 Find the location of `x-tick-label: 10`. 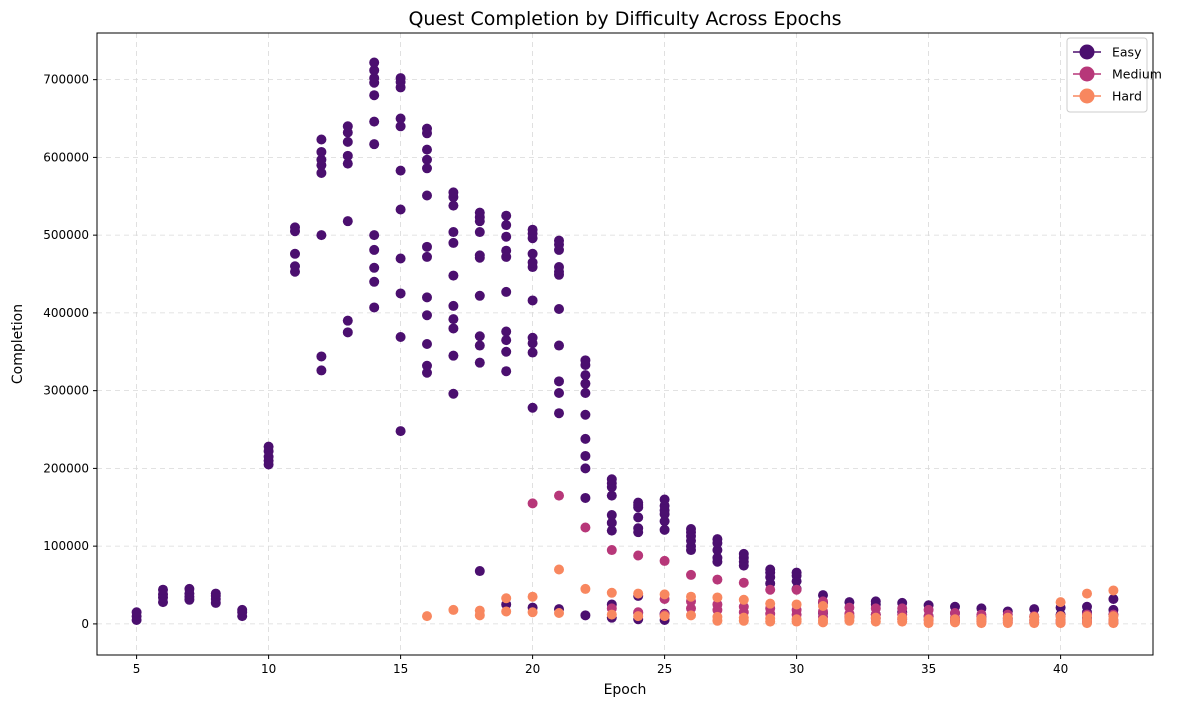

x-tick-label: 10 is located at coordinates (268, 669).